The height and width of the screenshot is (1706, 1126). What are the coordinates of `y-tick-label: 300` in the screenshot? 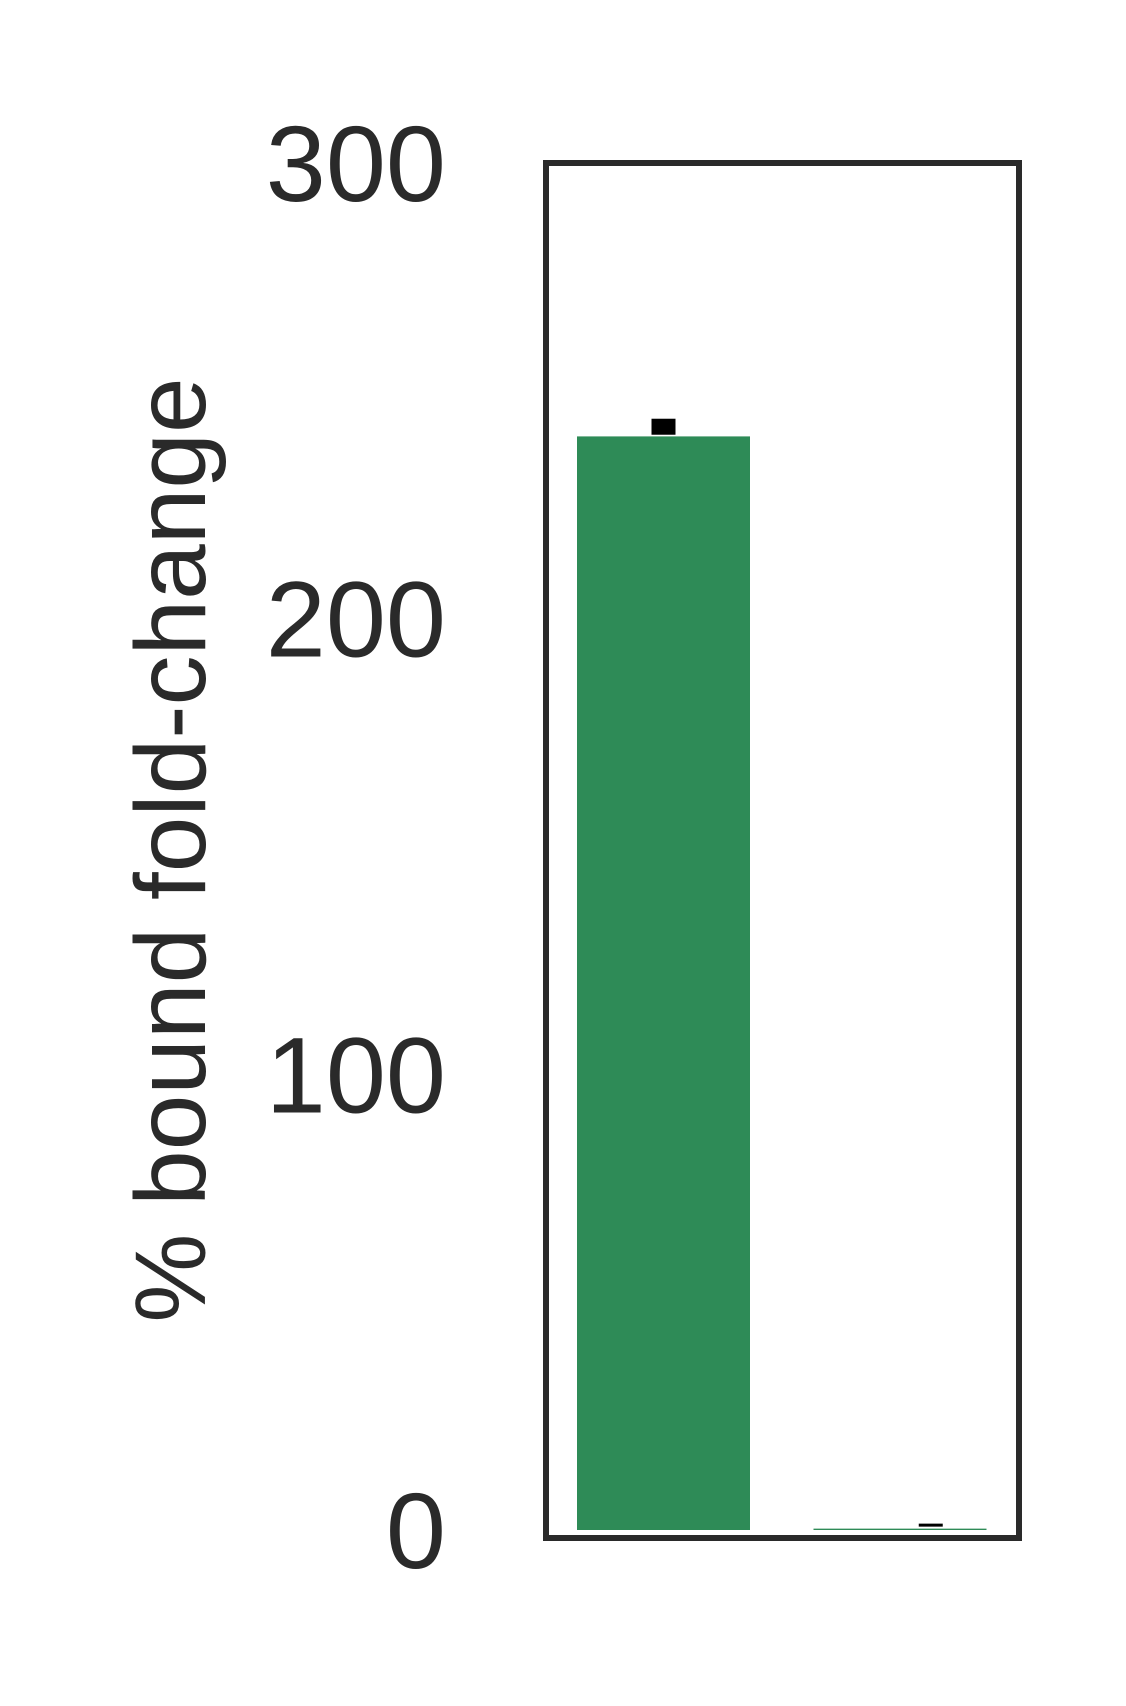 It's located at (356, 163).